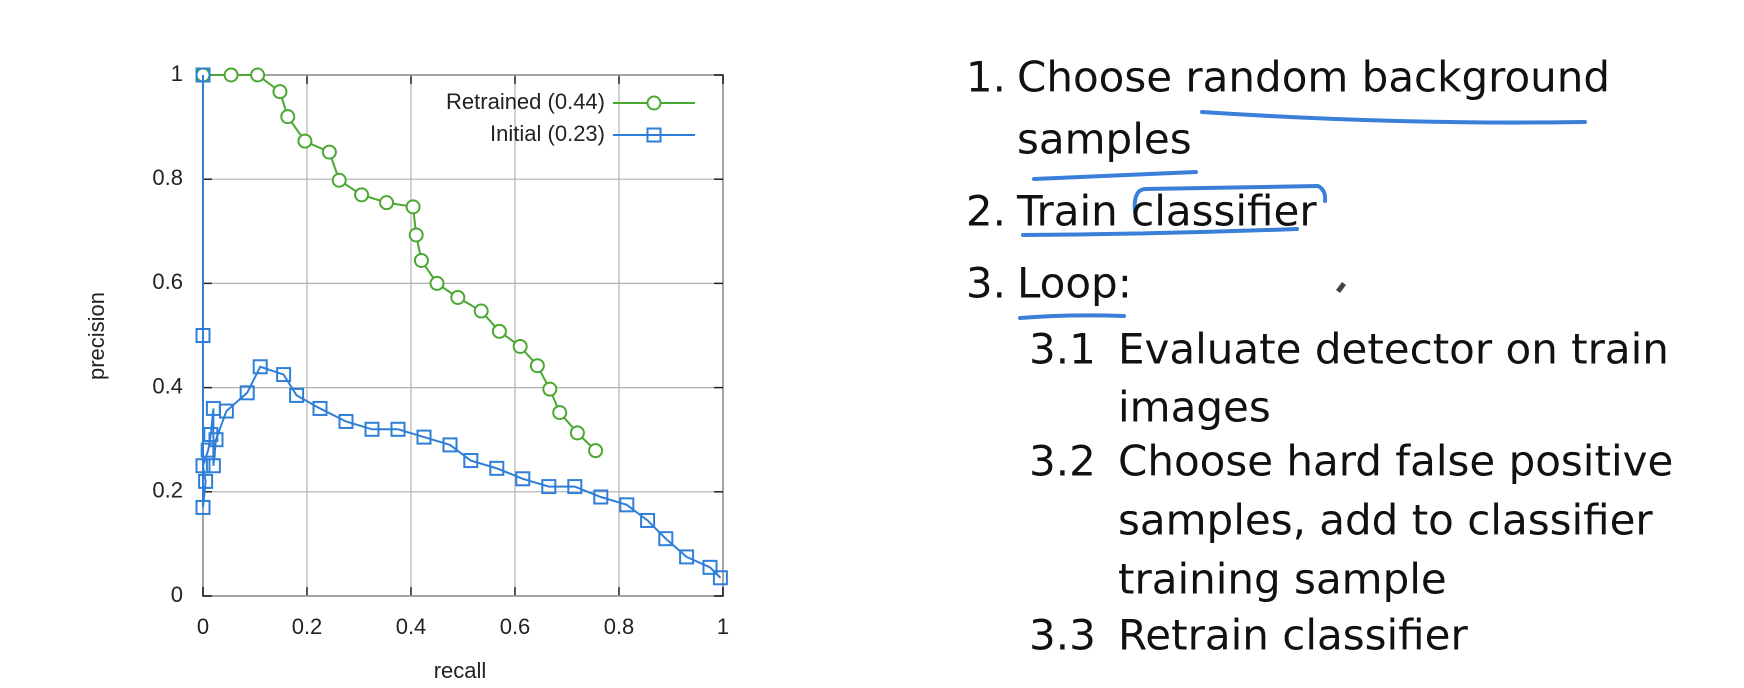 This screenshot has width=1744, height=688. What do you see at coordinates (1293, 635) in the screenshot?
I see `item-text: Retrain classifier` at bounding box center [1293, 635].